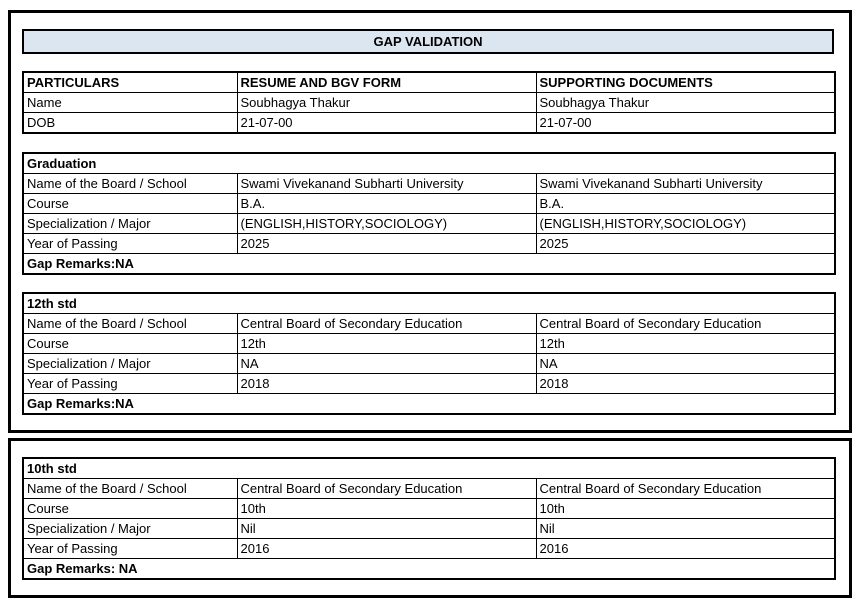  I want to click on section-title-row: 12th std, so click(429, 303).